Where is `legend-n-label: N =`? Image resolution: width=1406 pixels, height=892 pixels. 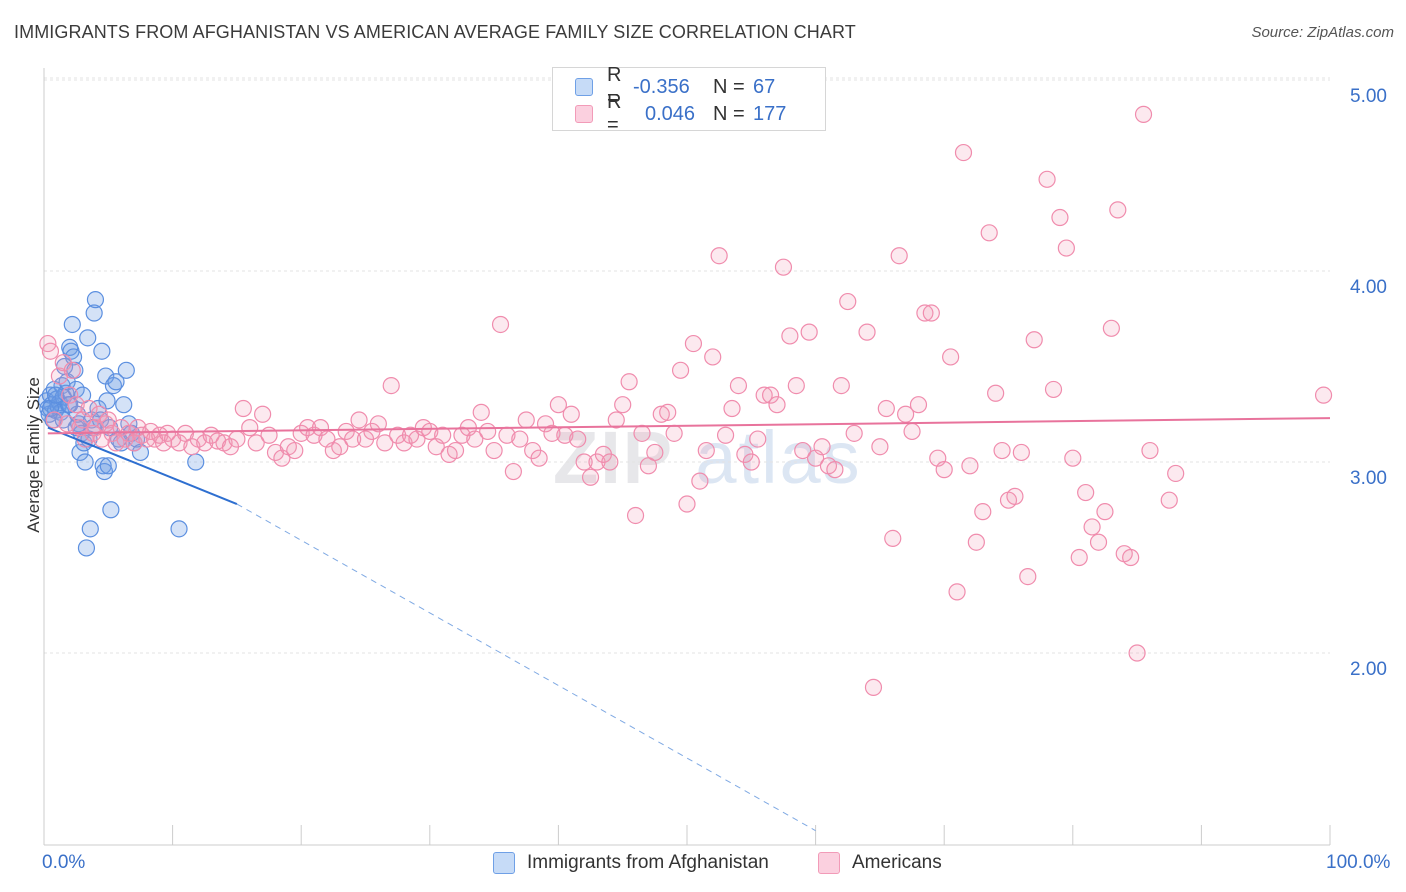 legend-n-label: N = is located at coordinates (729, 113).